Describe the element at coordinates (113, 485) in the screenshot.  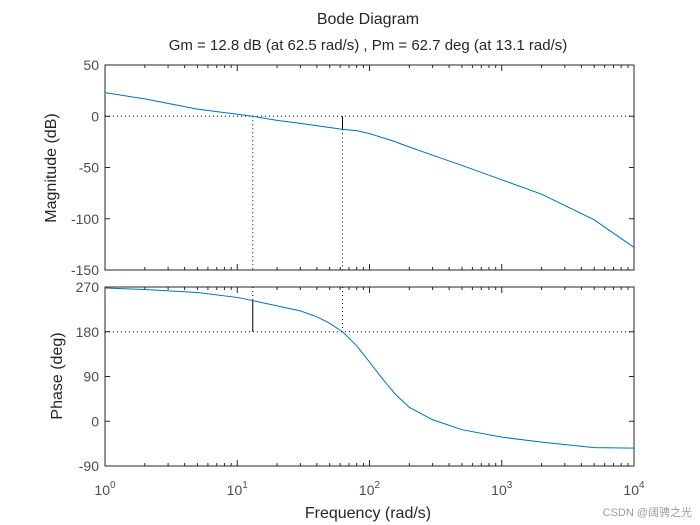
I see `x-tick-exponent: 0` at that location.